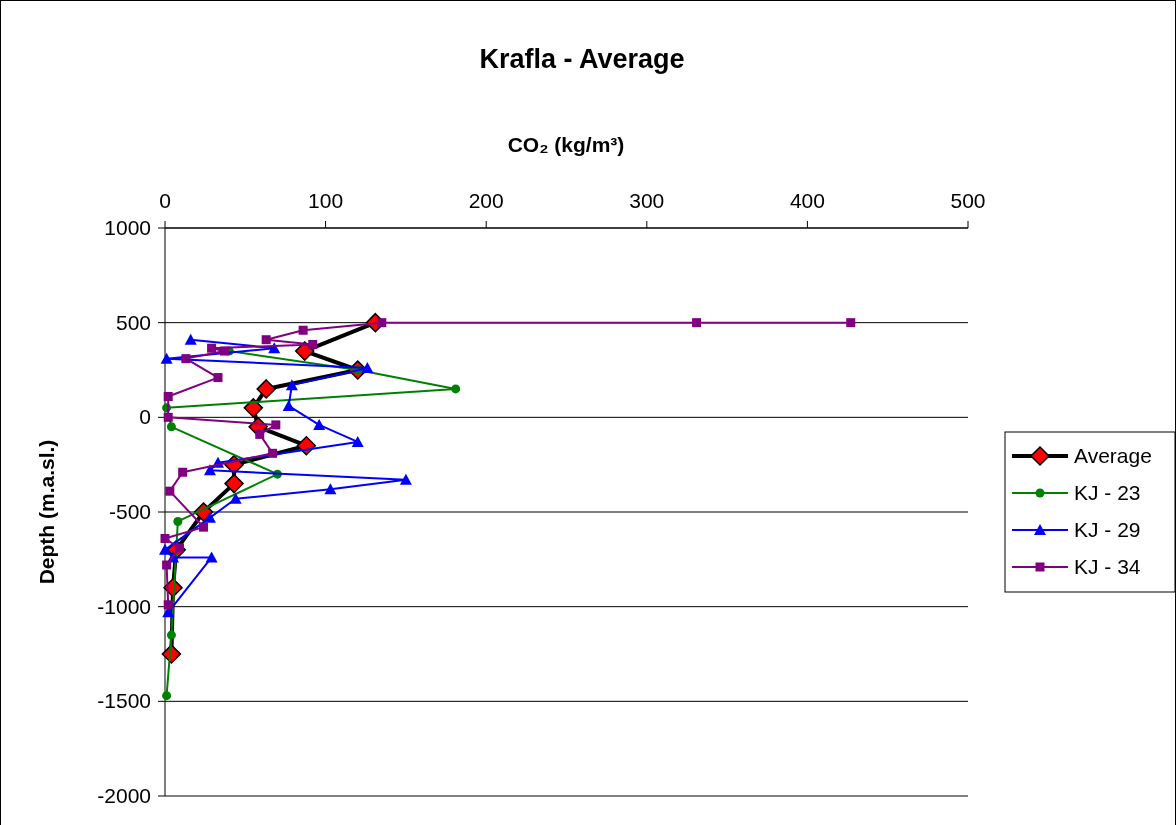 This screenshot has width=1176, height=825. I want to click on legend-label: Average, so click(1113, 455).